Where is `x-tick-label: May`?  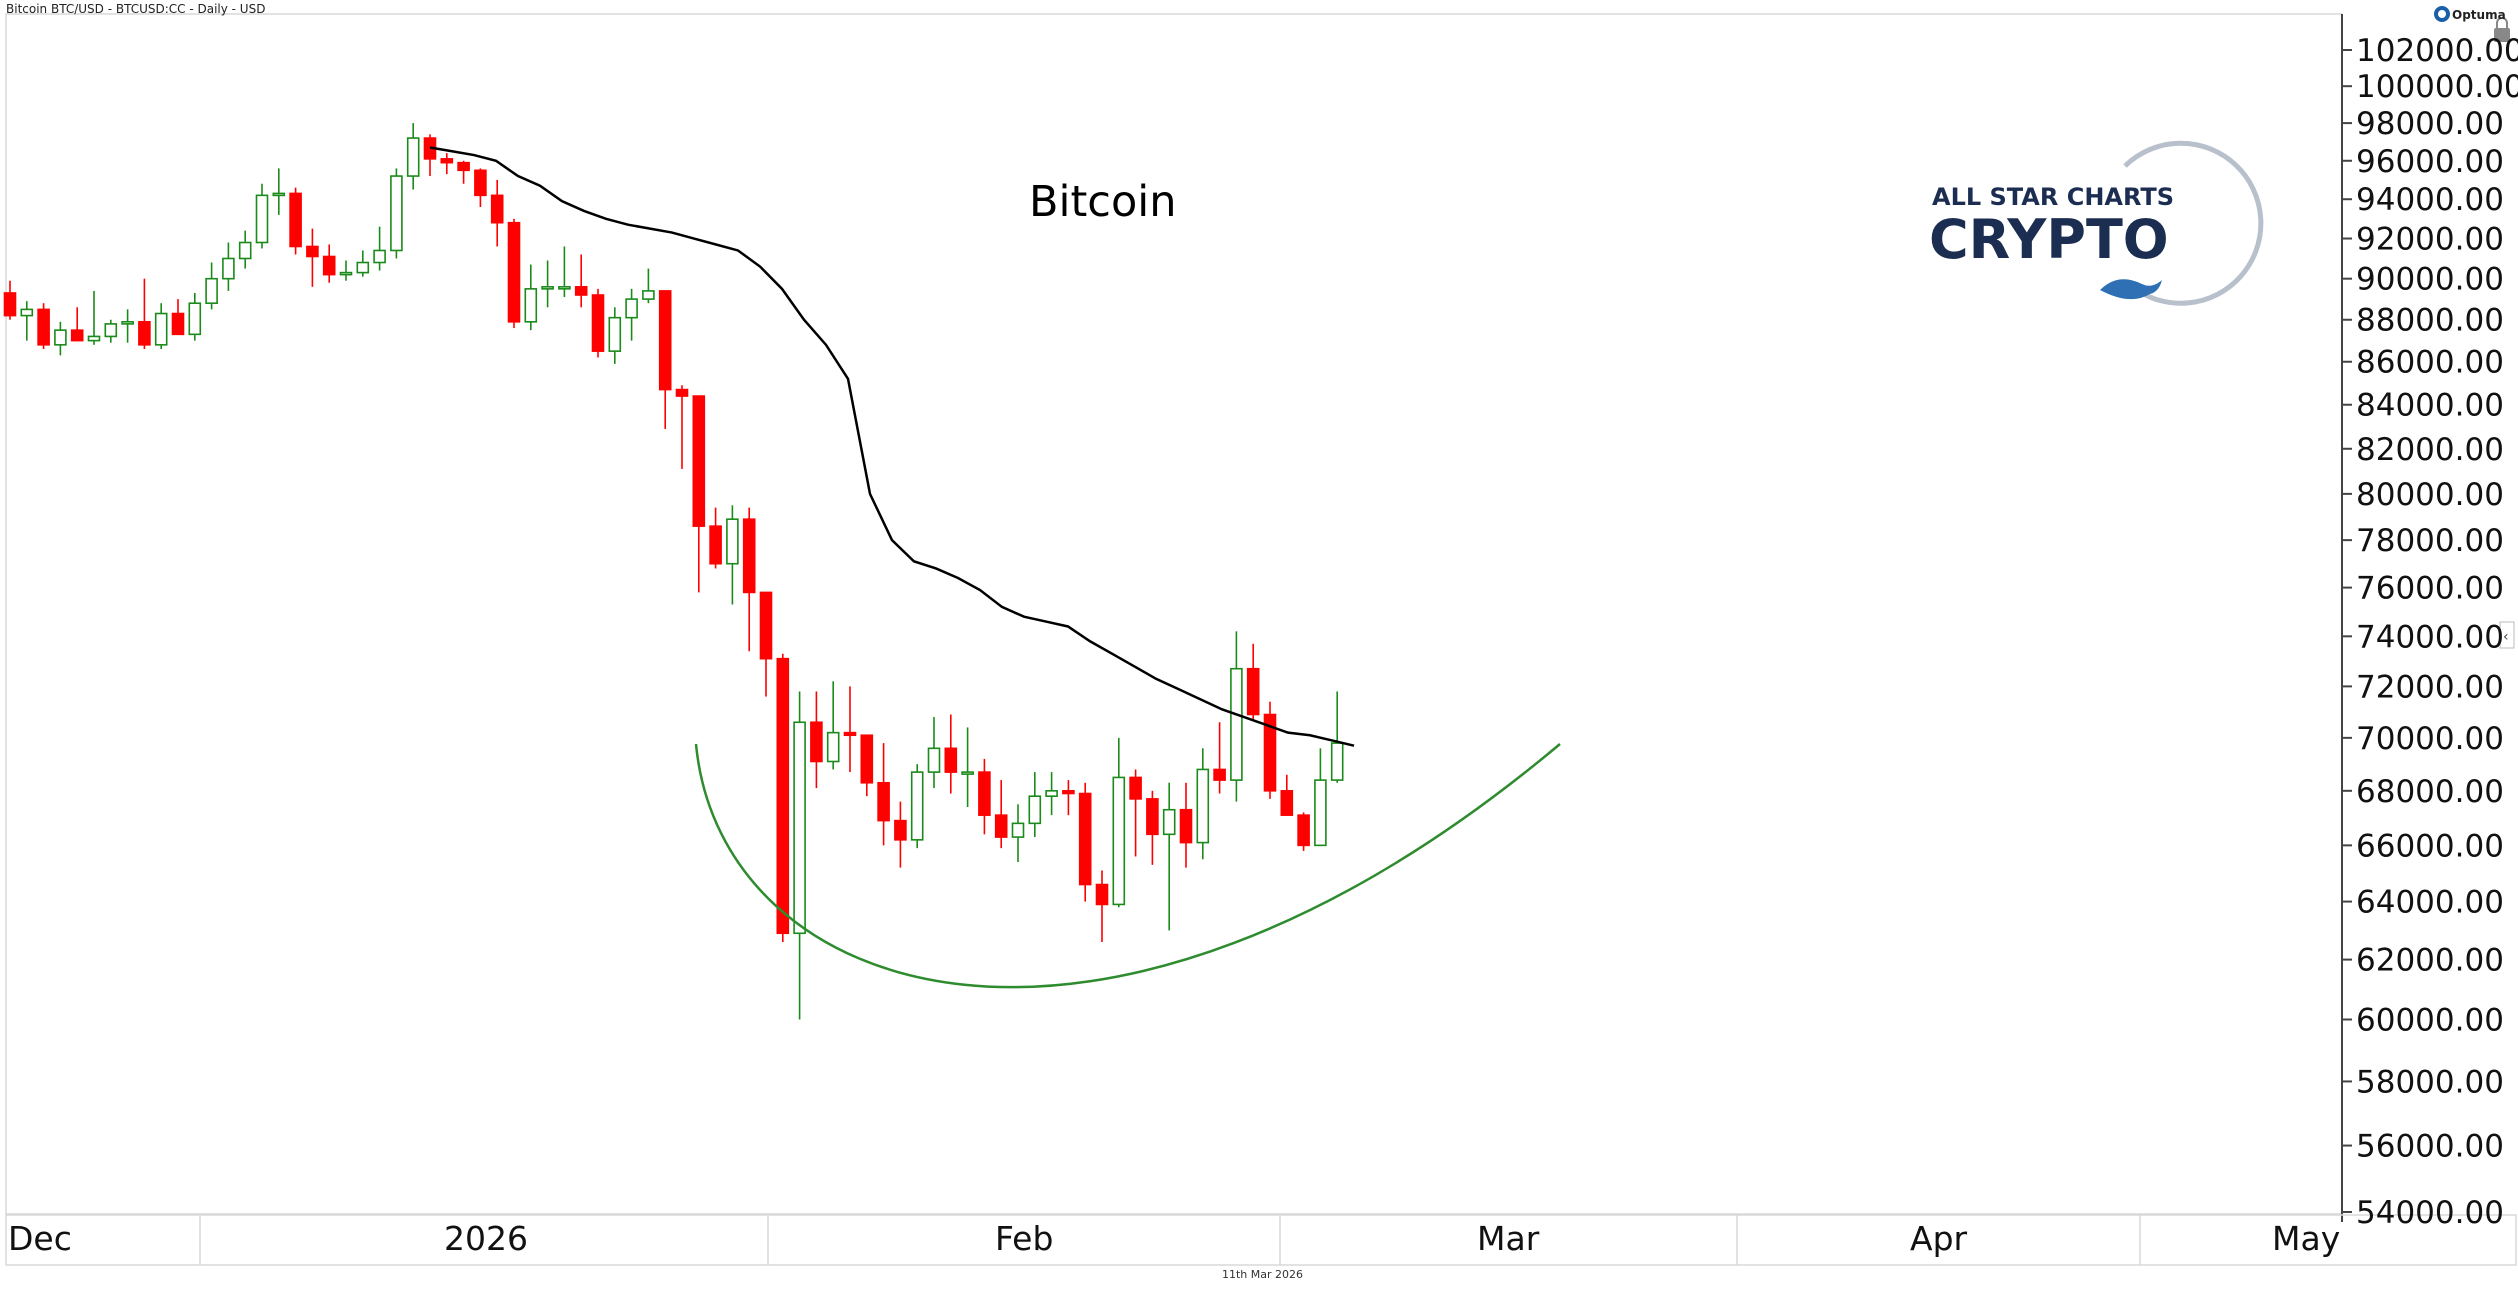 x-tick-label: May is located at coordinates (2306, 1238).